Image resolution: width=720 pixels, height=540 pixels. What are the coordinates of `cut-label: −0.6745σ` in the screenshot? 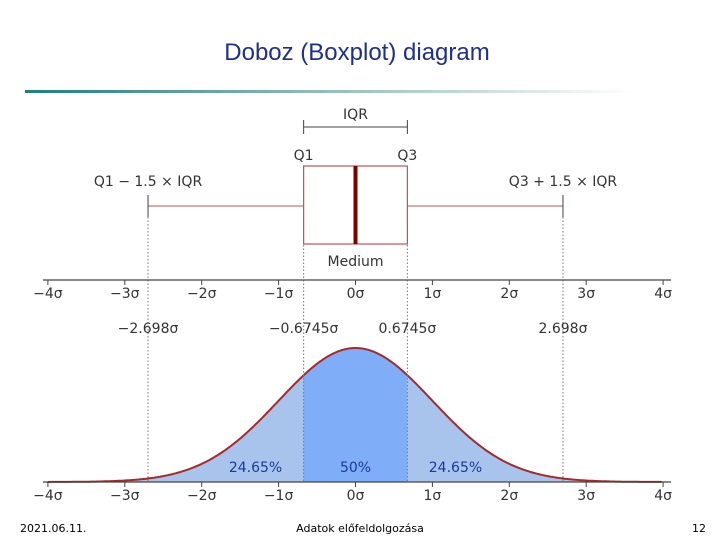 It's located at (304, 329).